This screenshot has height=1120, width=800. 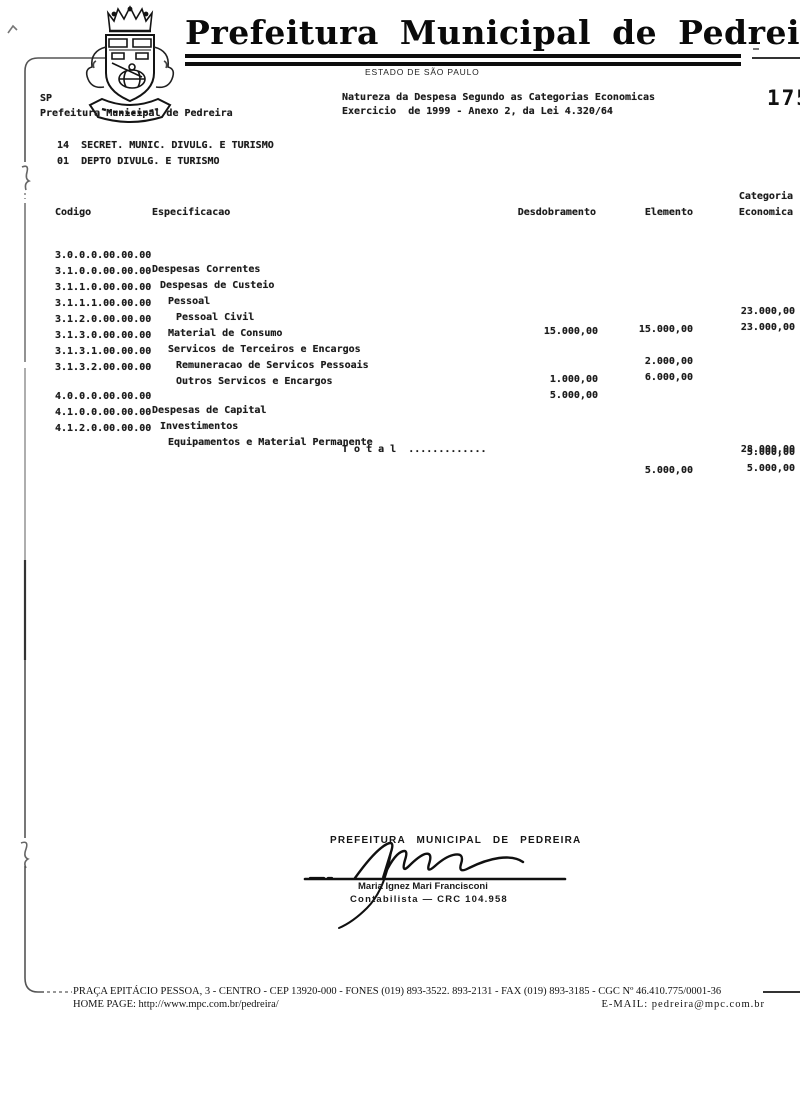 I want to click on row-especificacao: Investimentos, so click(x=199, y=426).